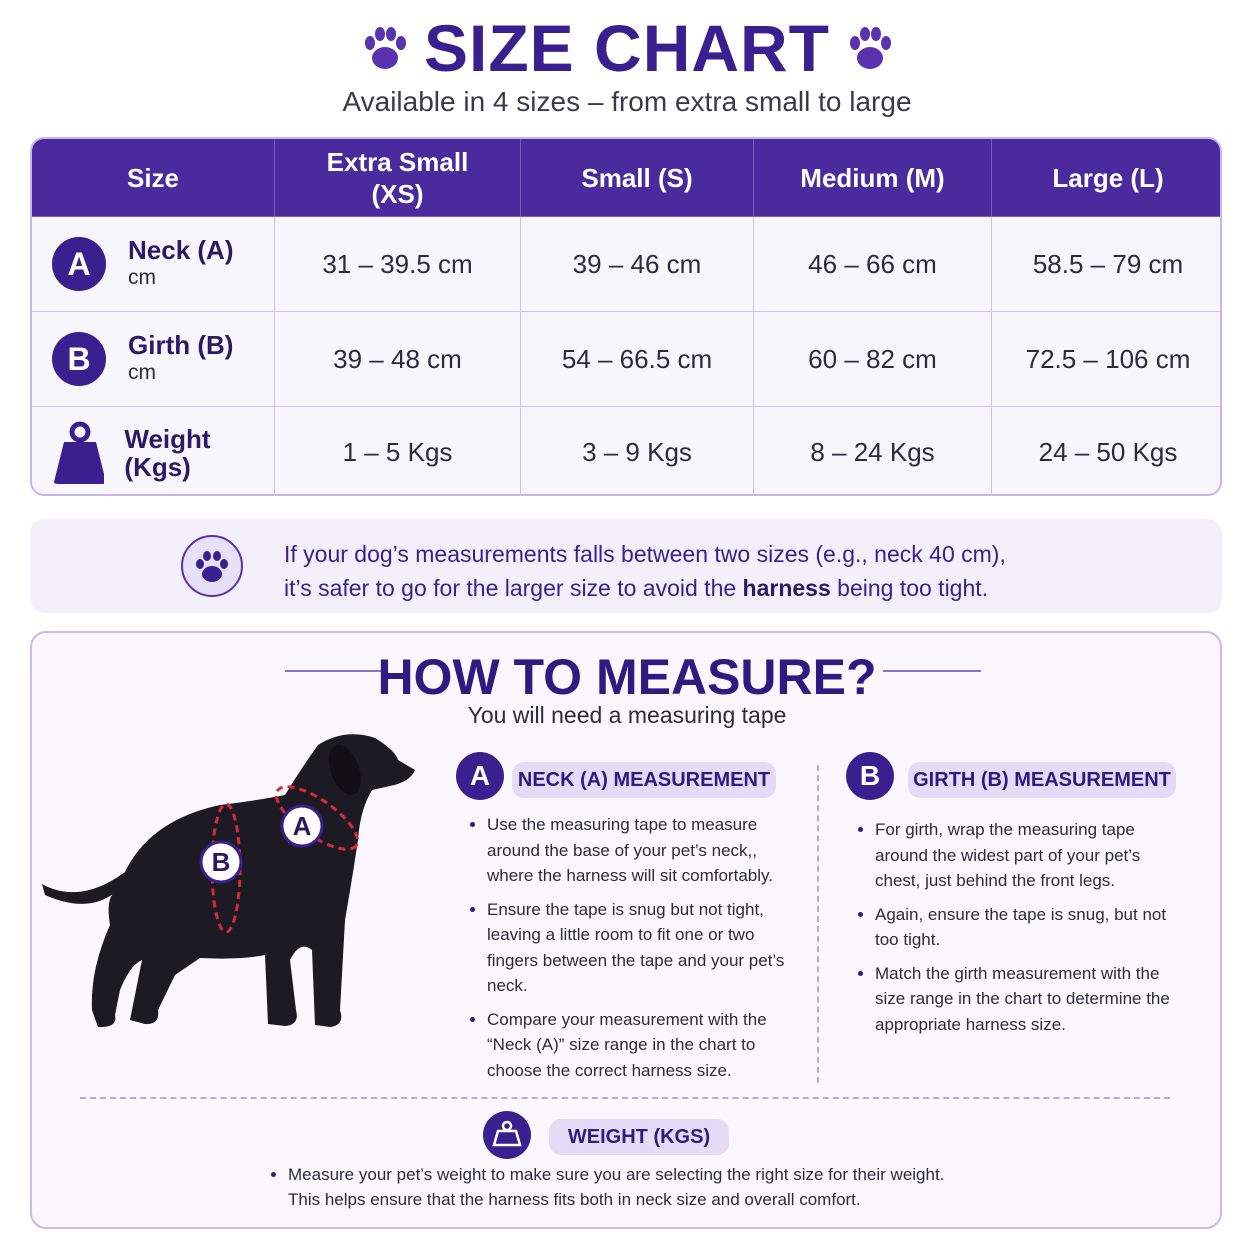 The image size is (1254, 1254). Describe the element at coordinates (1106, 264) in the screenshot. I see `cell: 58.5 – 79 cm` at that location.